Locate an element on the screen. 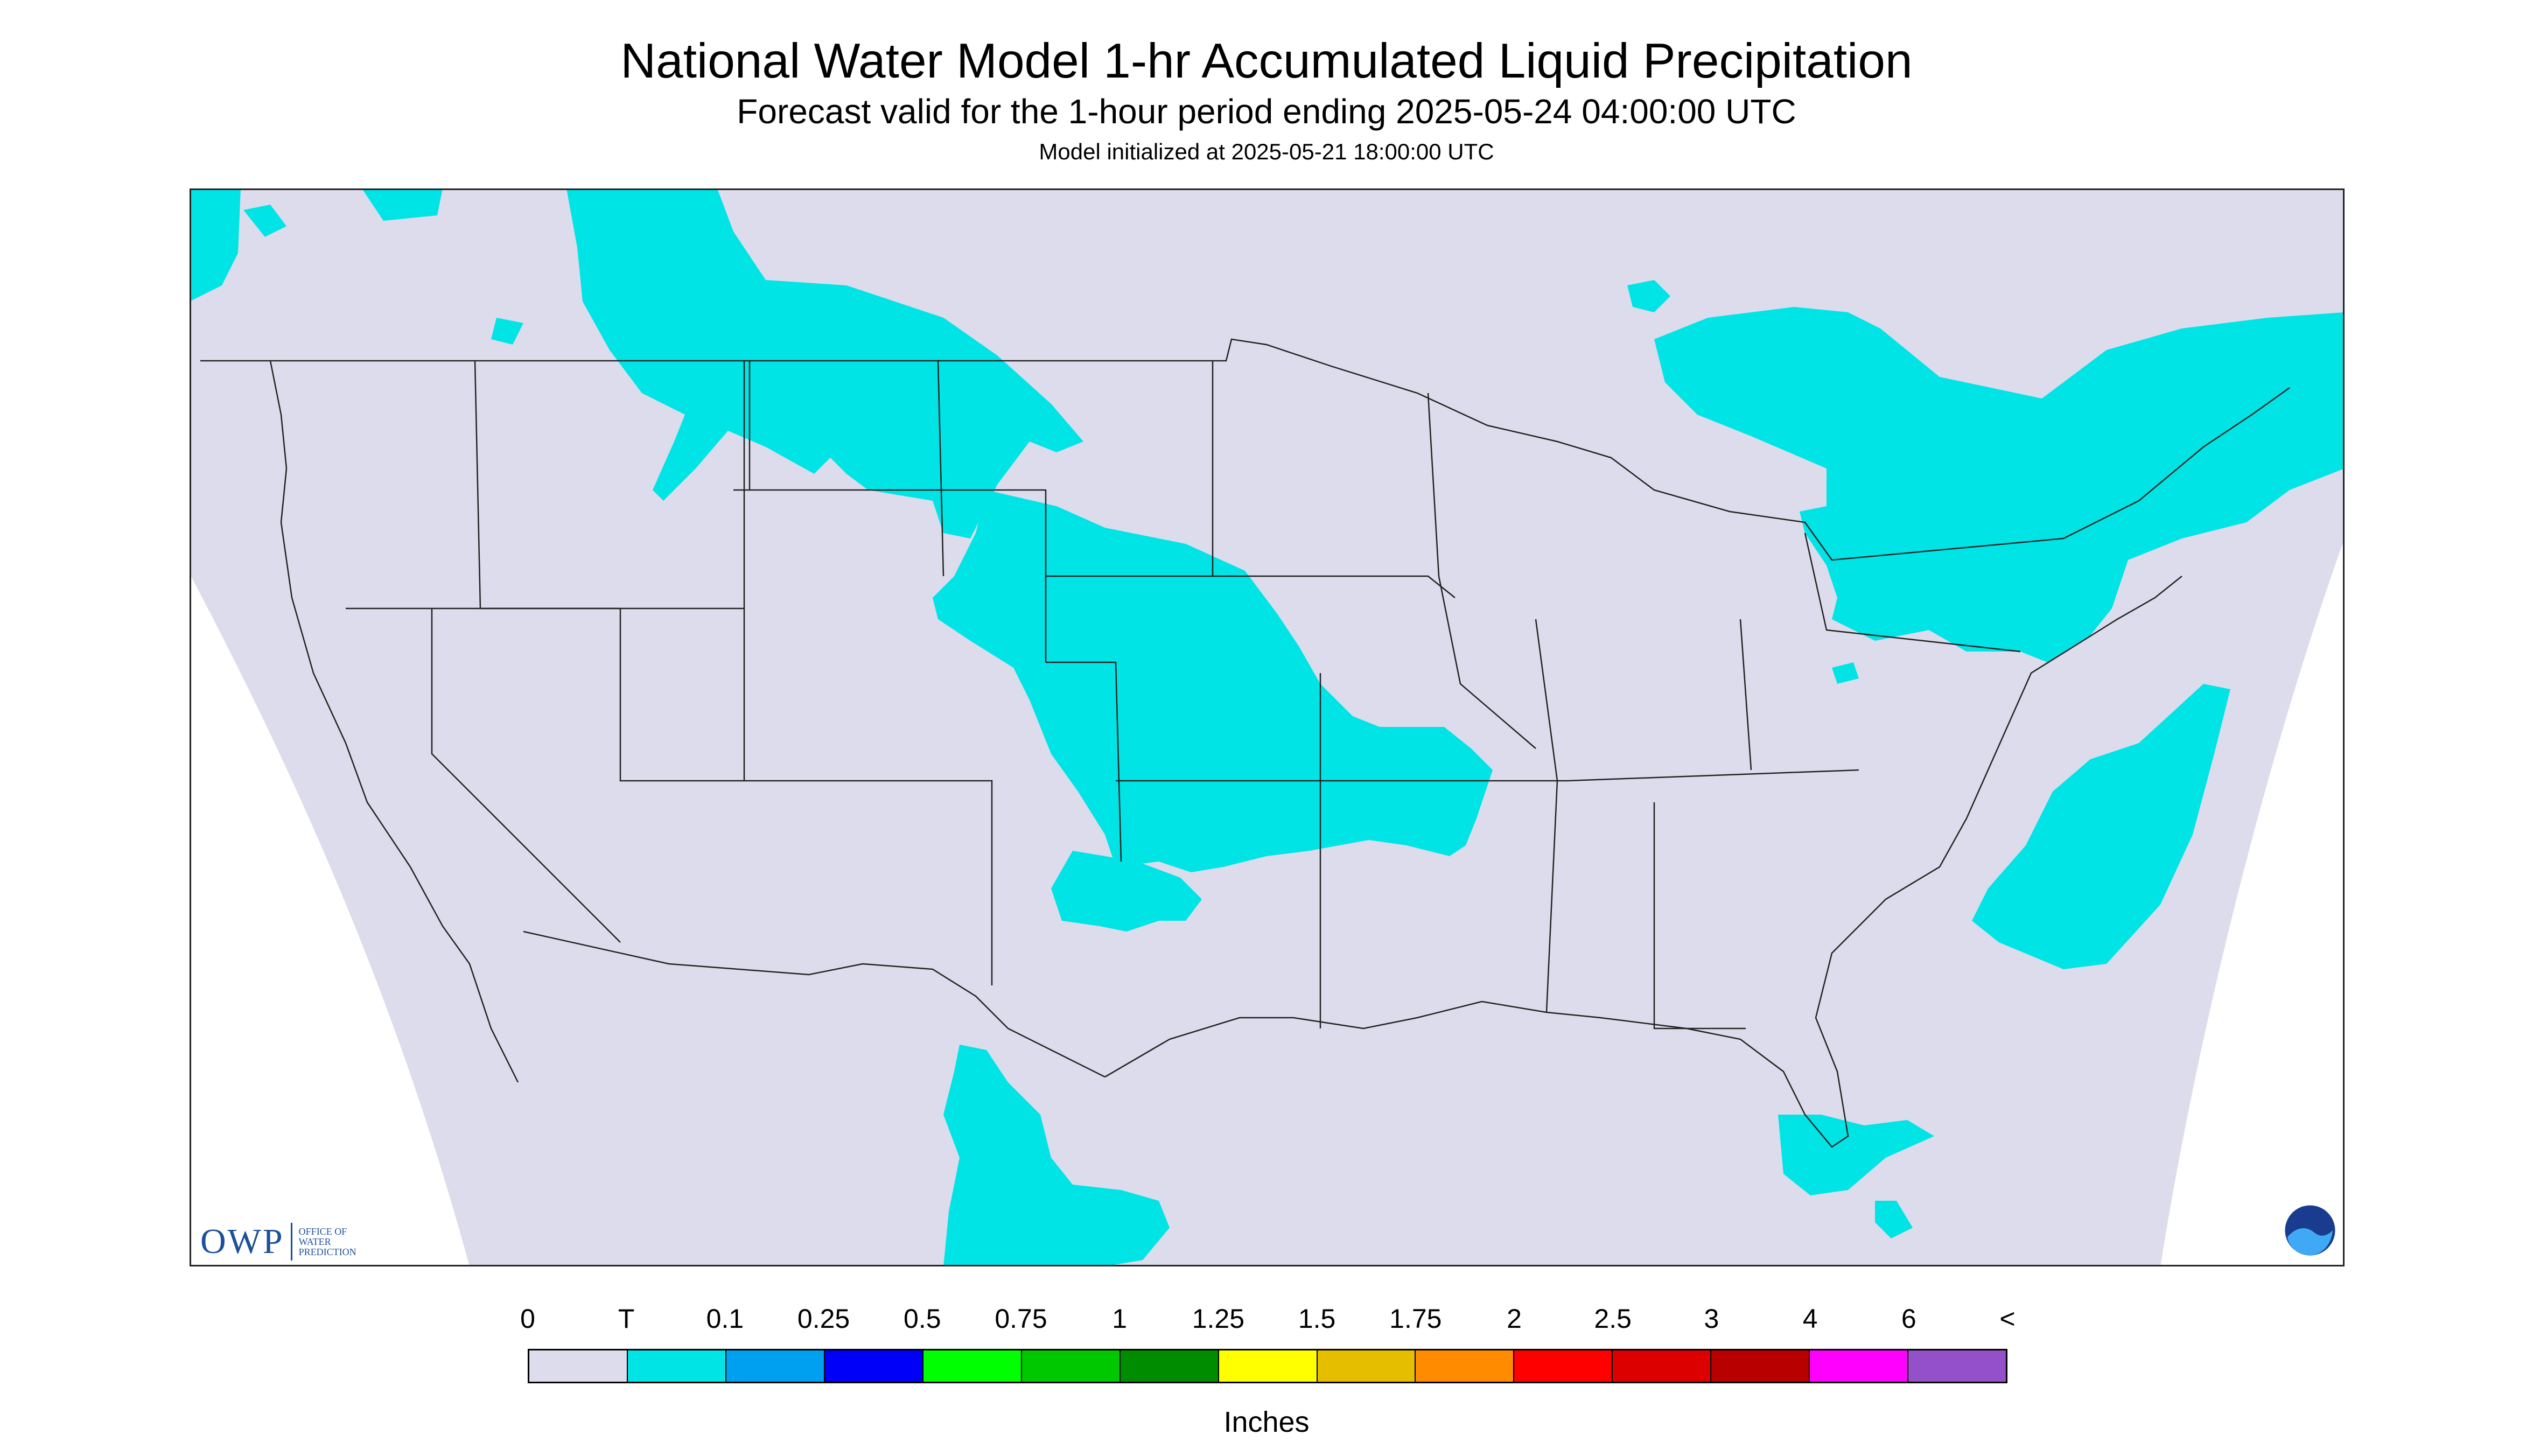 This screenshot has width=2533, height=1456. legend-label: 0 is located at coordinates (527, 1319).